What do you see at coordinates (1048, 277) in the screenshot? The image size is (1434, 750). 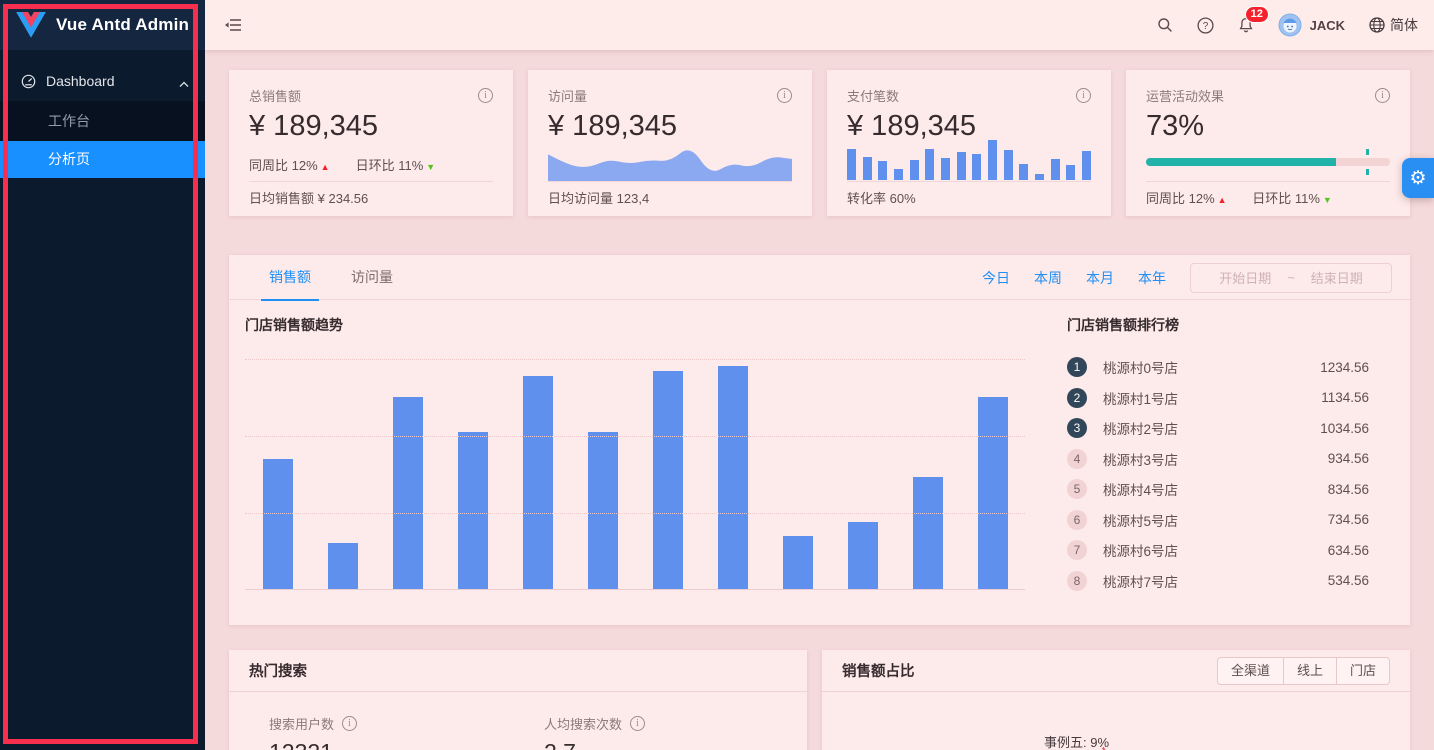 I see `quick-filter-1: 本周` at bounding box center [1048, 277].